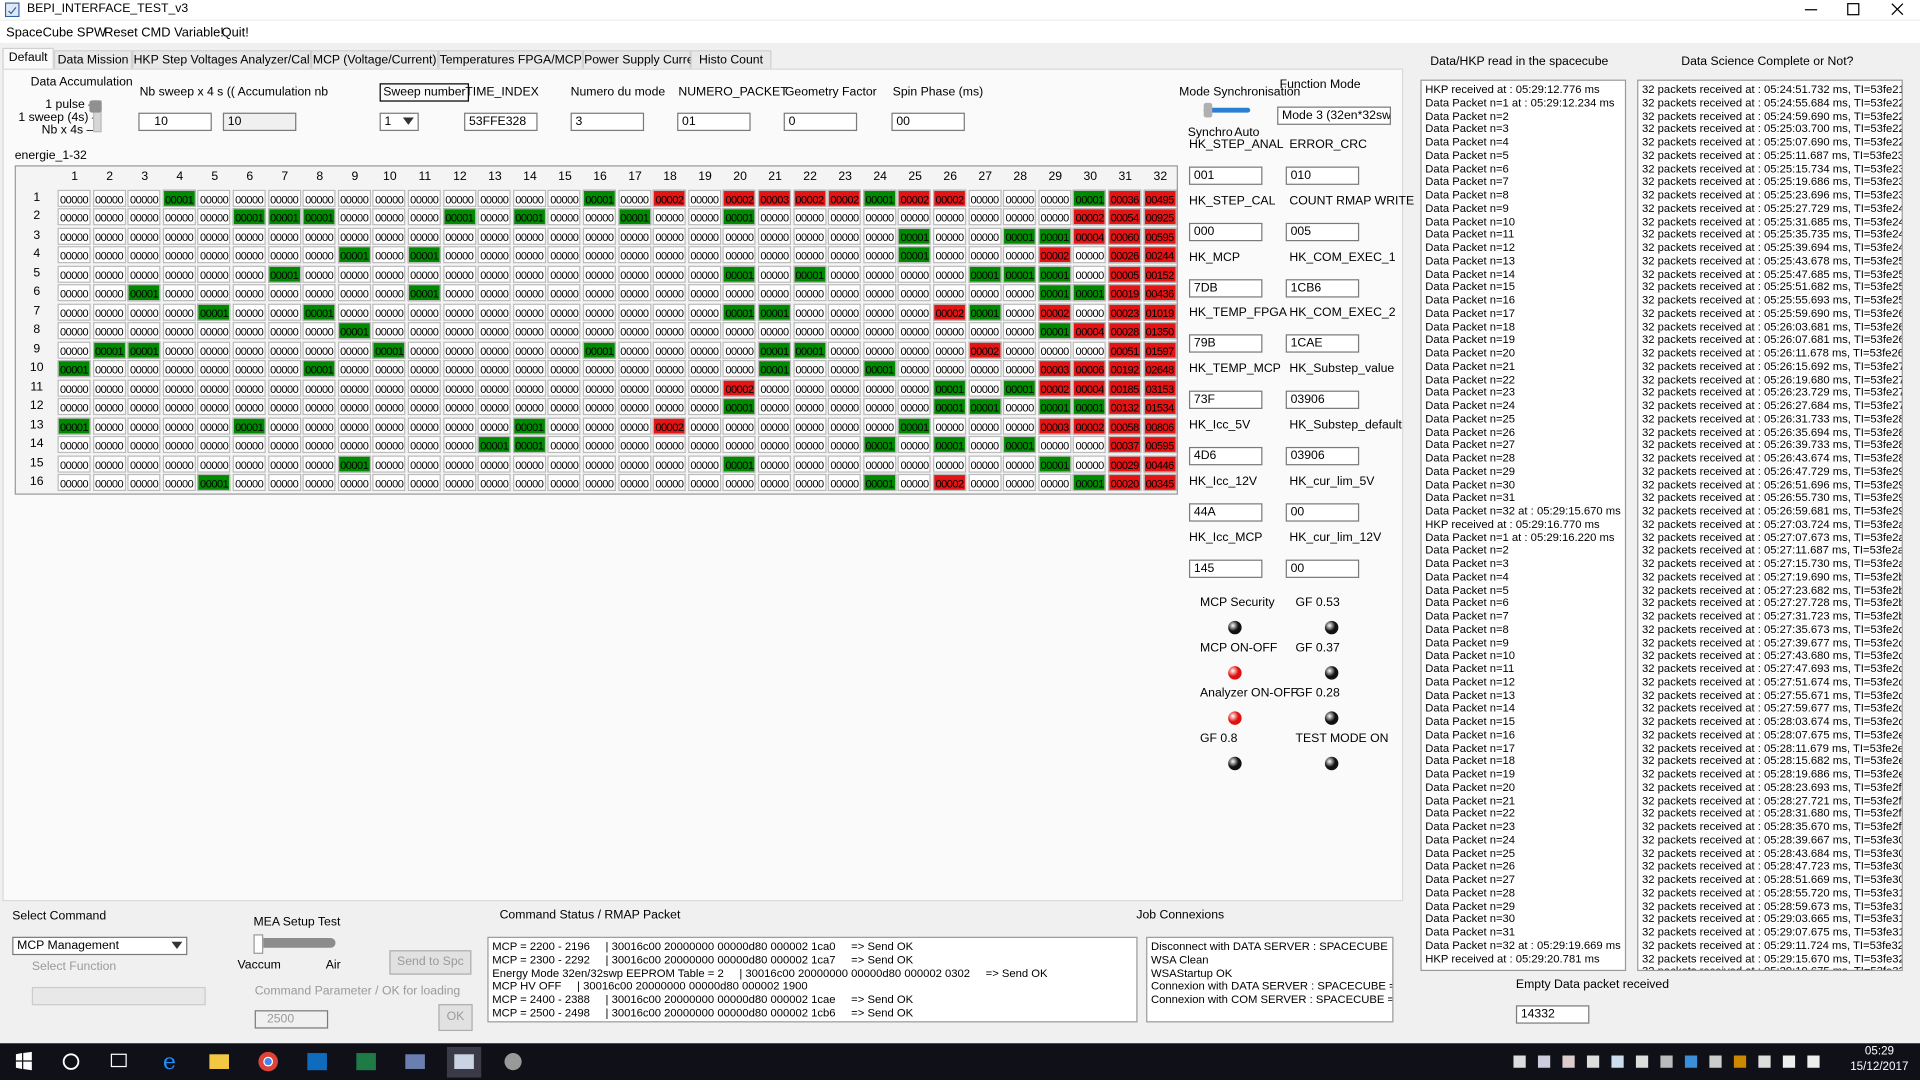 The image size is (1920, 1080). What do you see at coordinates (75, 177) in the screenshot?
I see `column-header: 1` at bounding box center [75, 177].